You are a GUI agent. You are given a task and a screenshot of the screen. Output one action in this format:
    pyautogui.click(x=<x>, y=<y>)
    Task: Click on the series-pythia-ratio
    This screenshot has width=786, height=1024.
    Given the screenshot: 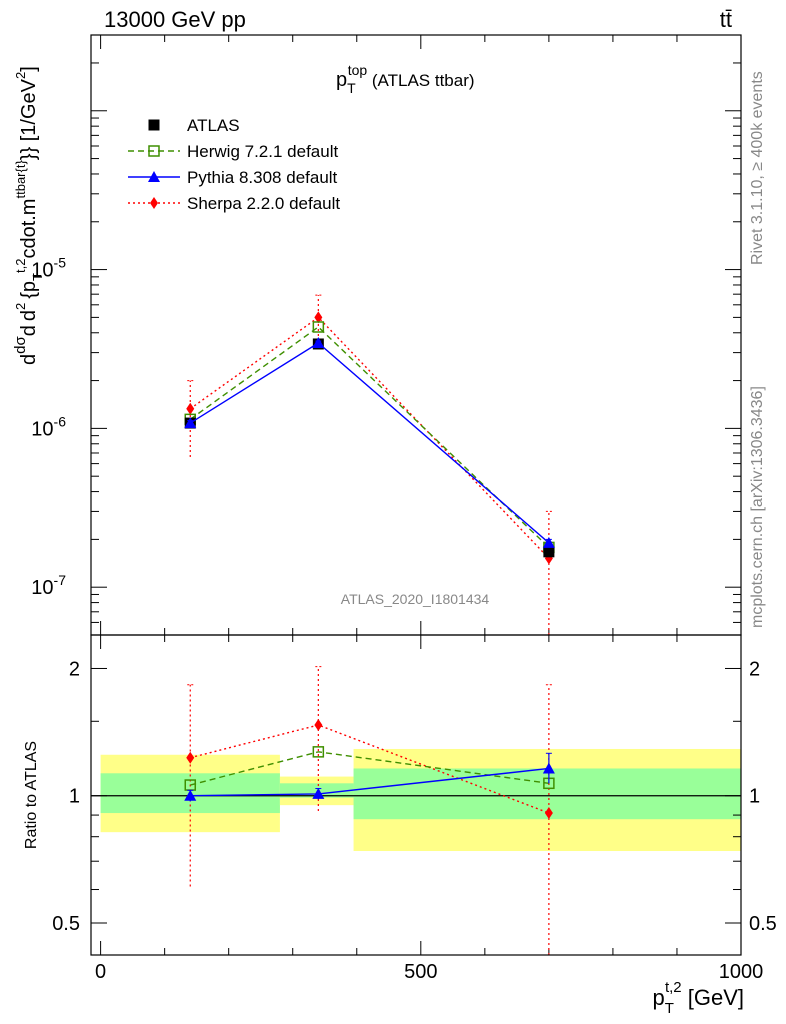 What is the action you would take?
    pyautogui.click(x=369, y=777)
    